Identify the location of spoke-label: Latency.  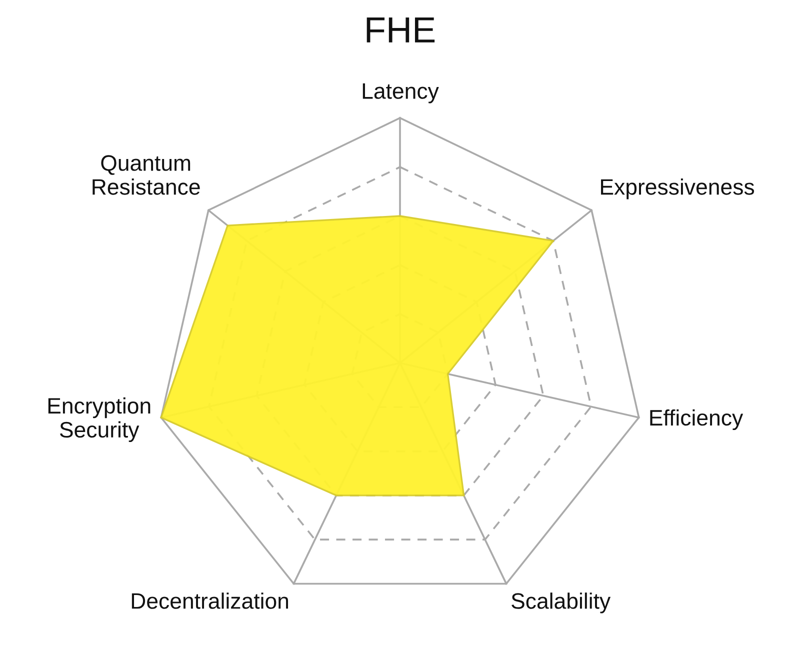
(400, 93).